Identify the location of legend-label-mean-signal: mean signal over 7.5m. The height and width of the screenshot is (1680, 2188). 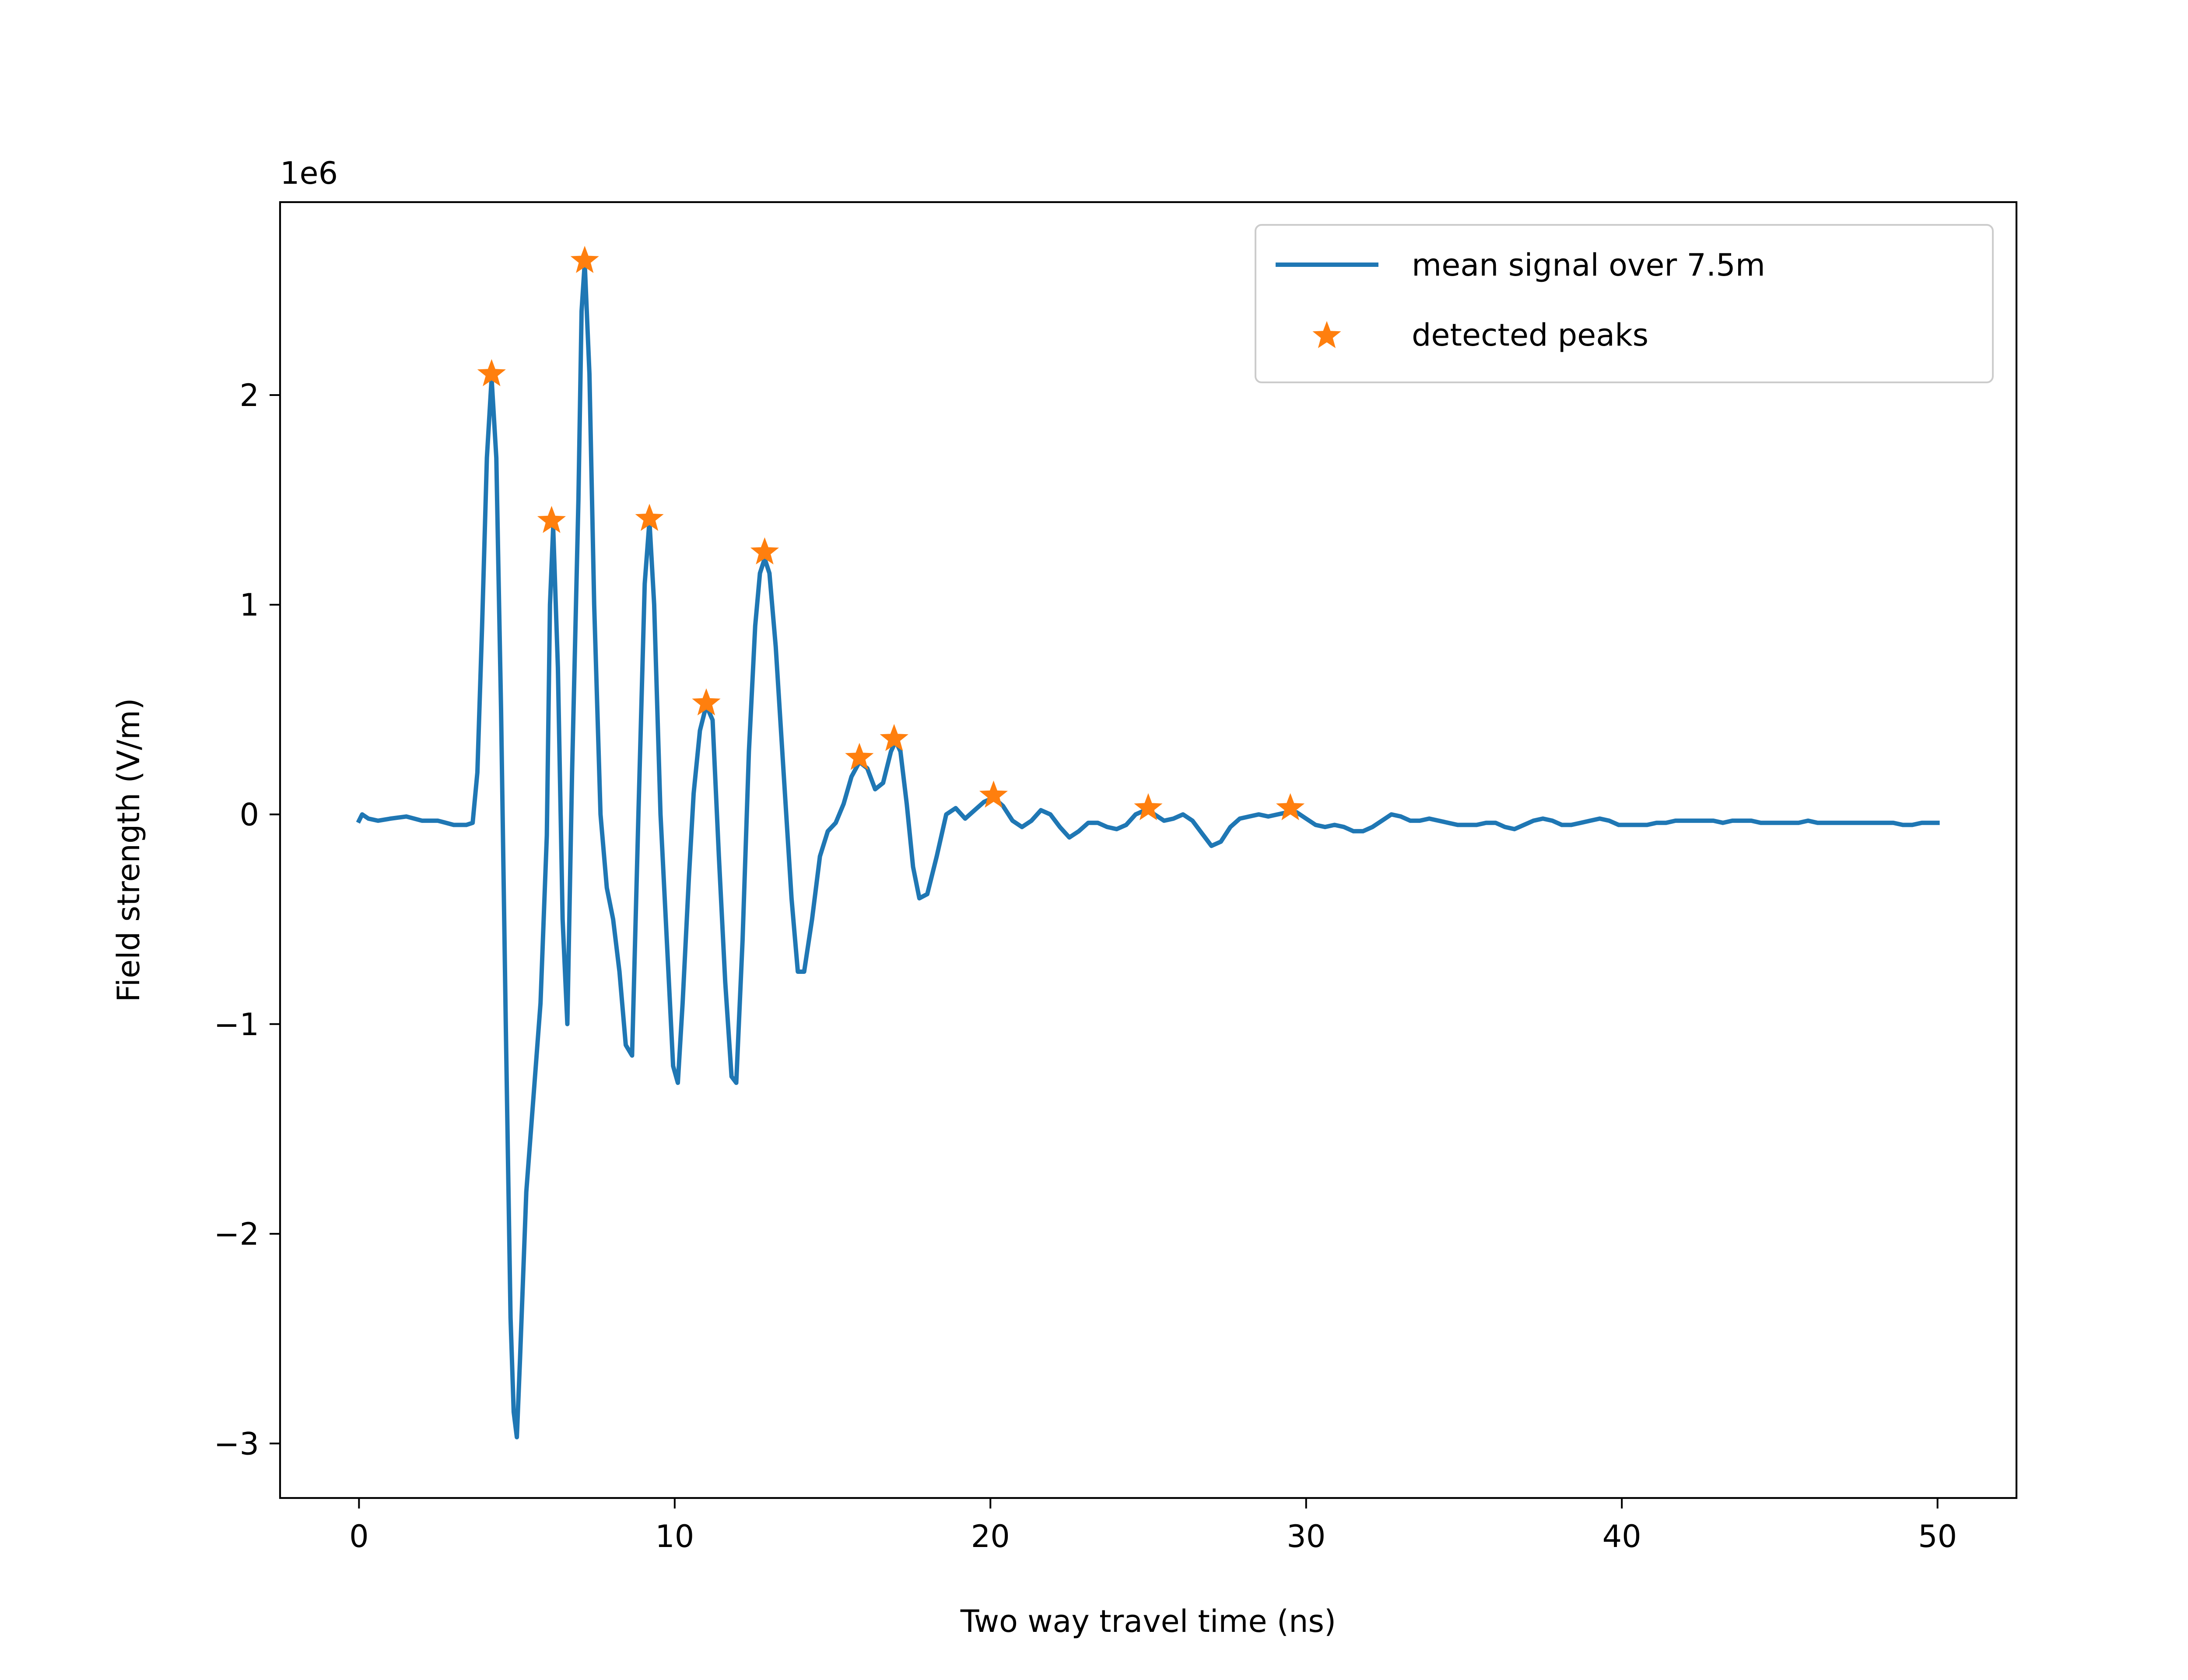
(1589, 265).